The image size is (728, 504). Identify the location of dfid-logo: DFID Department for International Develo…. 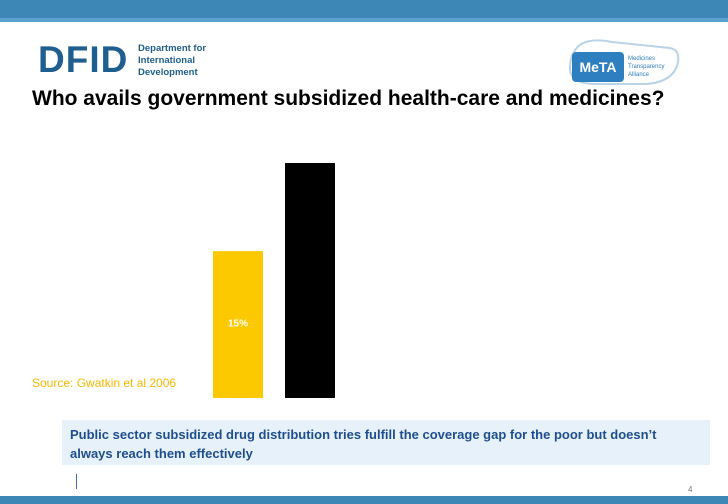
(123, 60).